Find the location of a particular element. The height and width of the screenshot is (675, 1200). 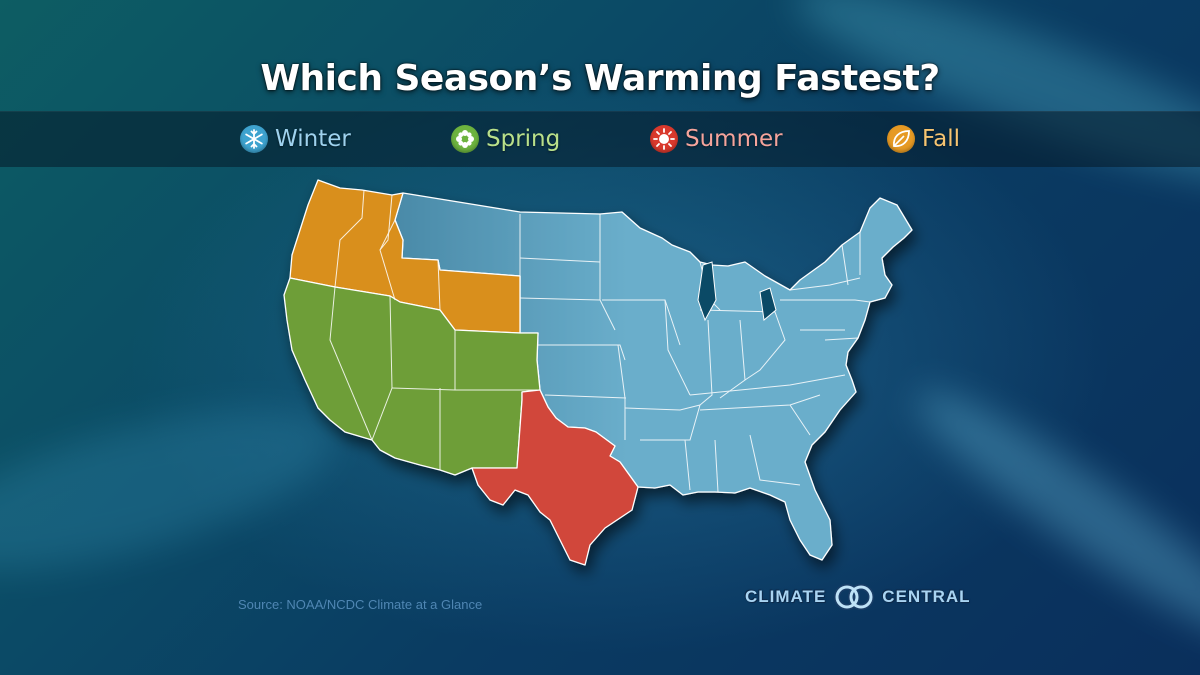

logo-rings-icon is located at coordinates (854, 597).